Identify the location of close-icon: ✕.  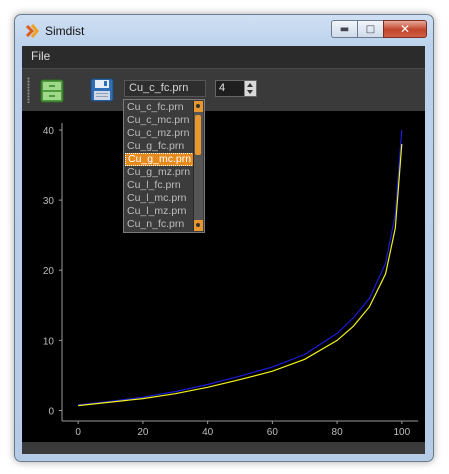
(405, 29).